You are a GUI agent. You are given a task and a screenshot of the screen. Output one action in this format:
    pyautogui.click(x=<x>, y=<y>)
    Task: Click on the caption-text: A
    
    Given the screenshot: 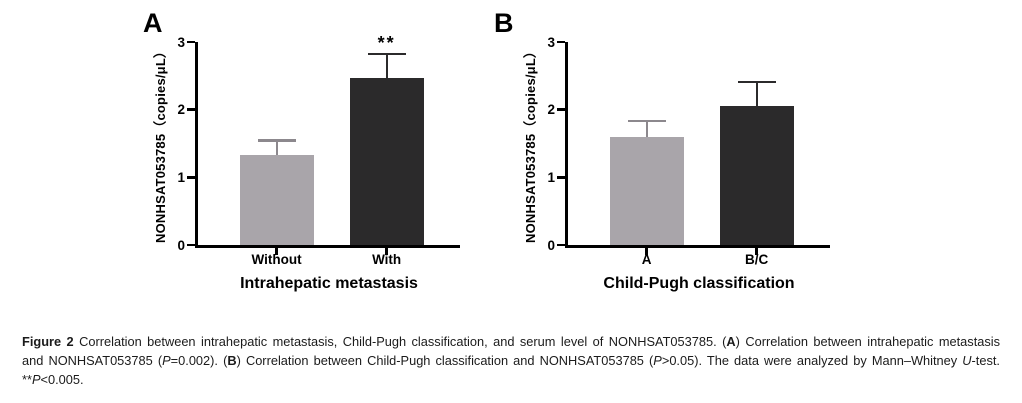 What is the action you would take?
    pyautogui.click(x=731, y=341)
    